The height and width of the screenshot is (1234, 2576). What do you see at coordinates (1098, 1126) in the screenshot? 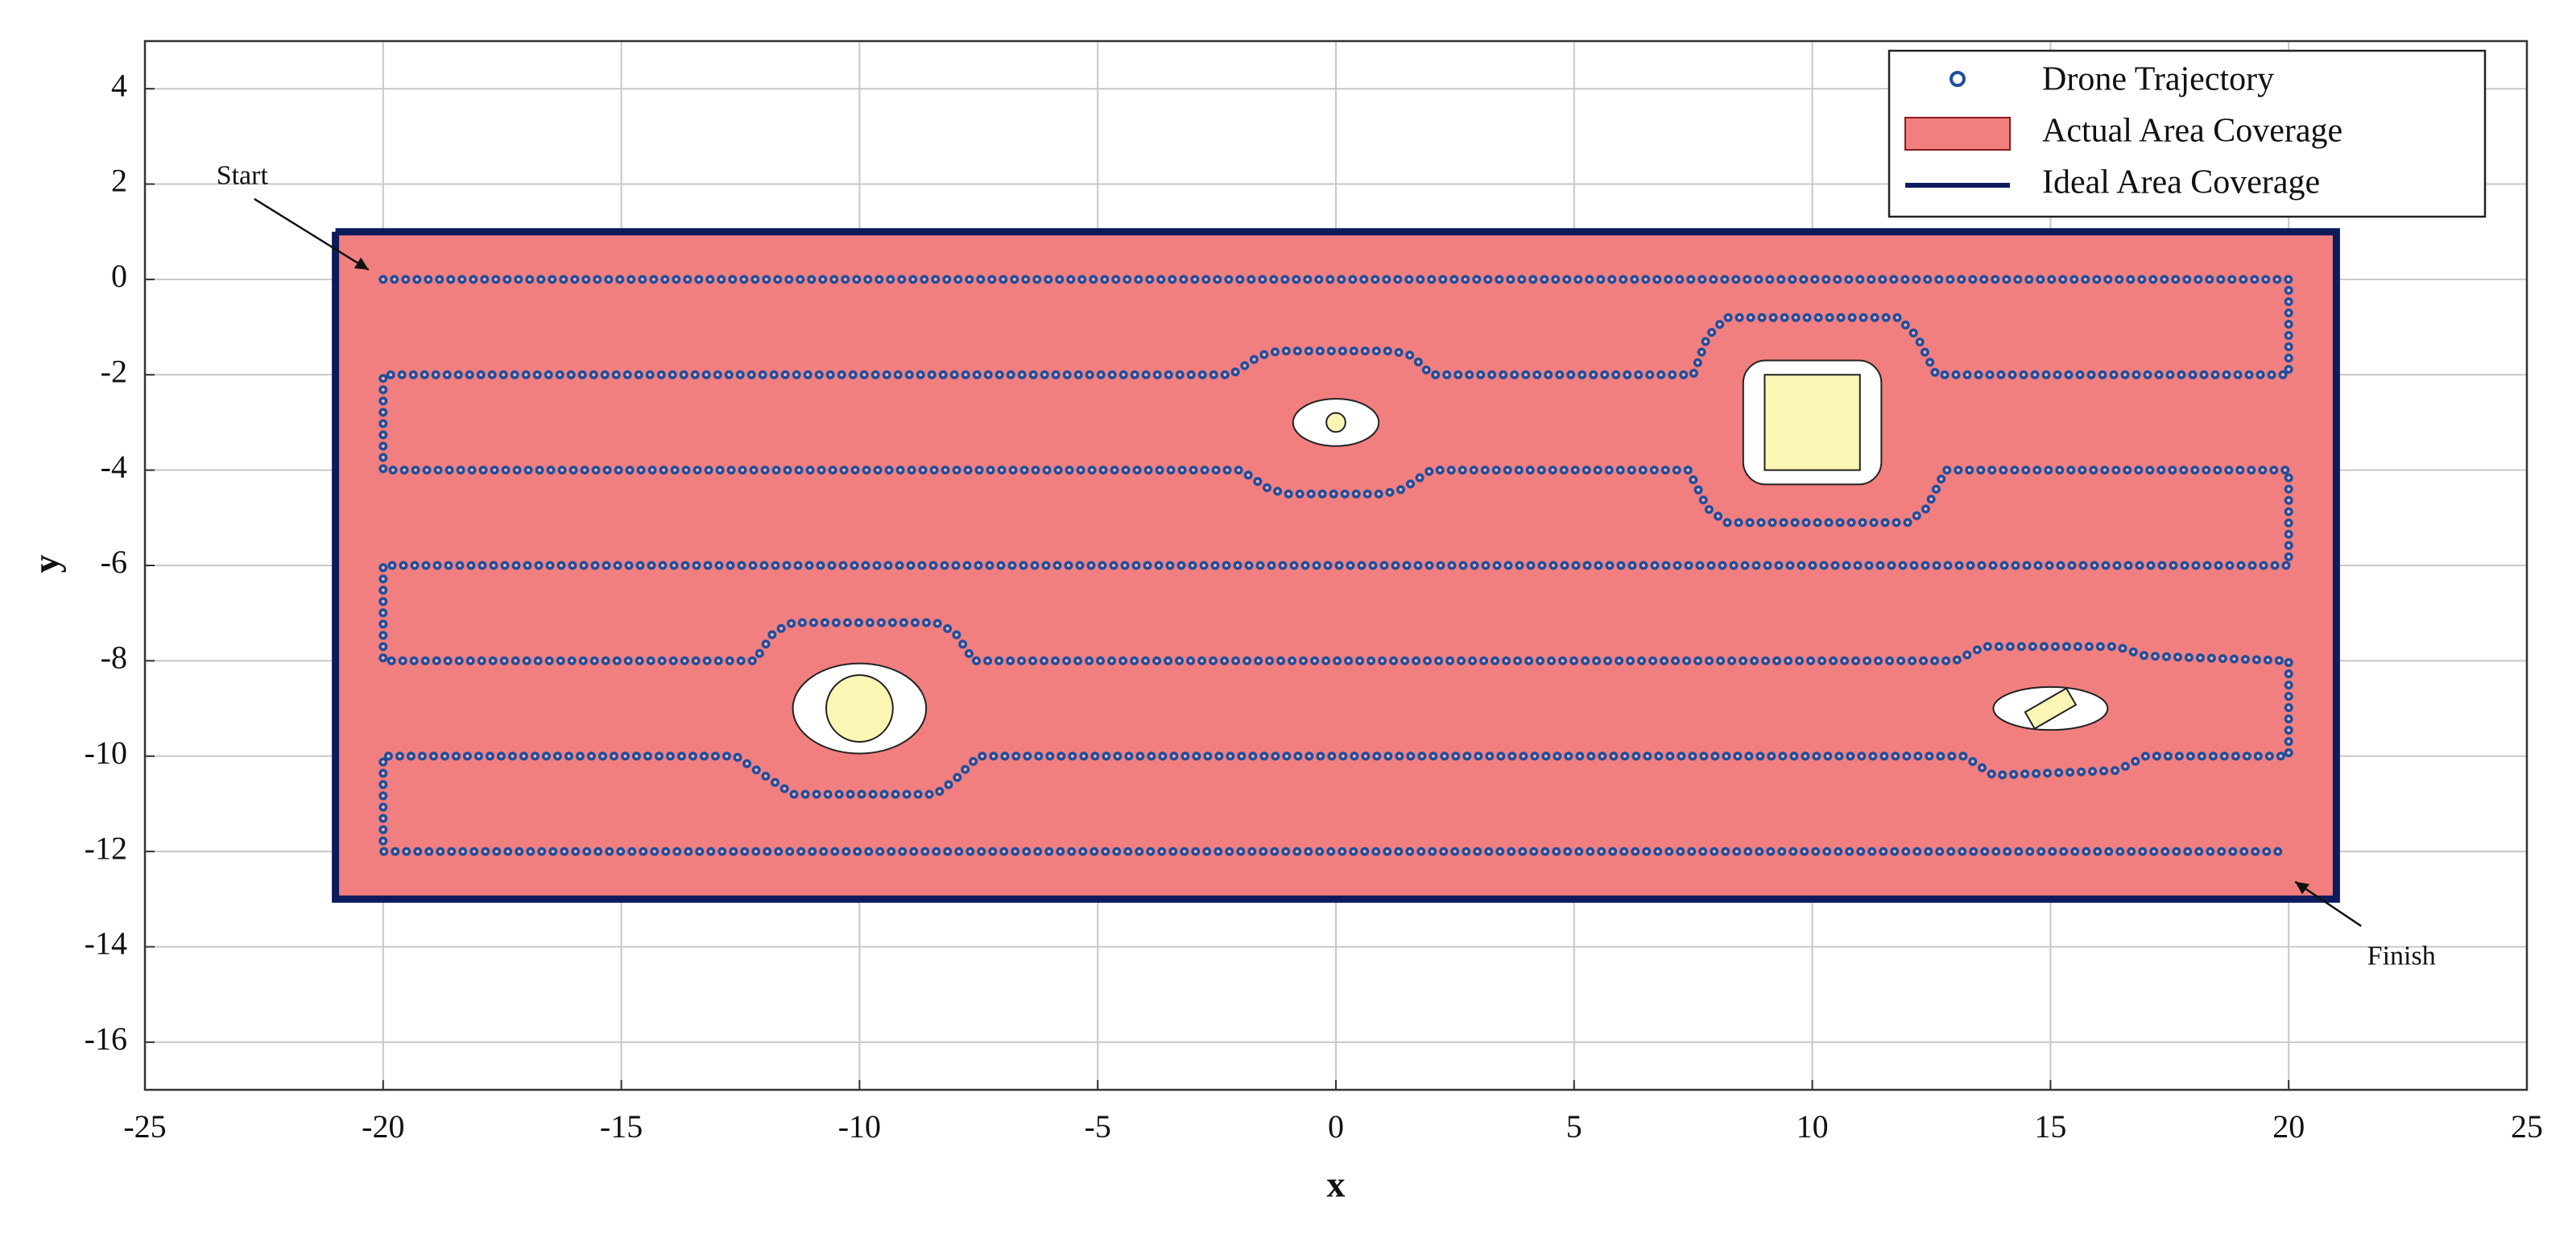
I see `x-tick-label: -5` at bounding box center [1098, 1126].